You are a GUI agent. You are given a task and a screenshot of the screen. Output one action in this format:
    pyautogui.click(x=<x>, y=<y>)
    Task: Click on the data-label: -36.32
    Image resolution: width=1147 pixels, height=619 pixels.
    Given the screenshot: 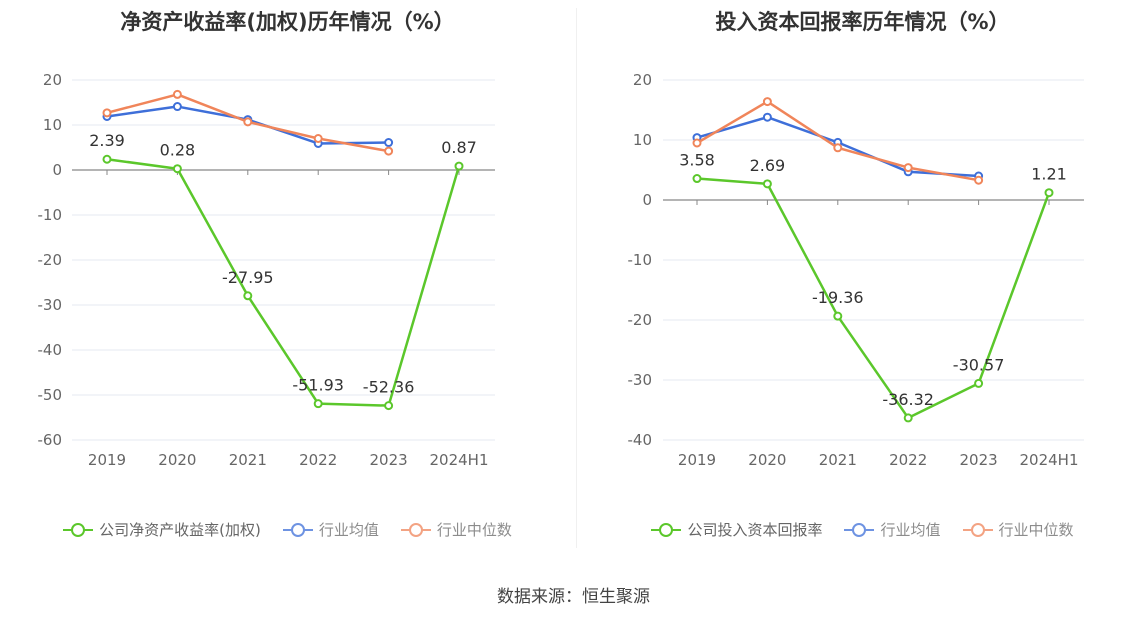 What is the action you would take?
    pyautogui.click(x=908, y=399)
    